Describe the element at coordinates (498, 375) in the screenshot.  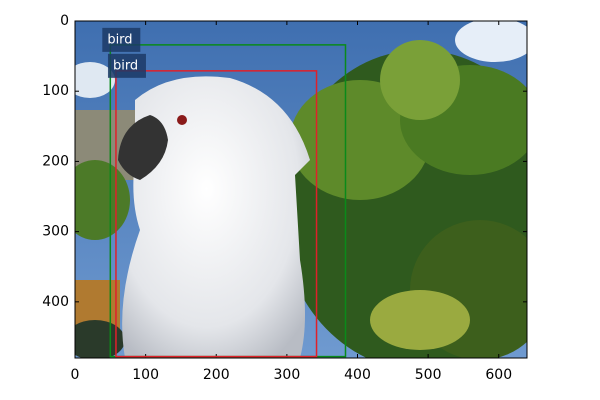
I see `x-tick-label: 600` at that location.